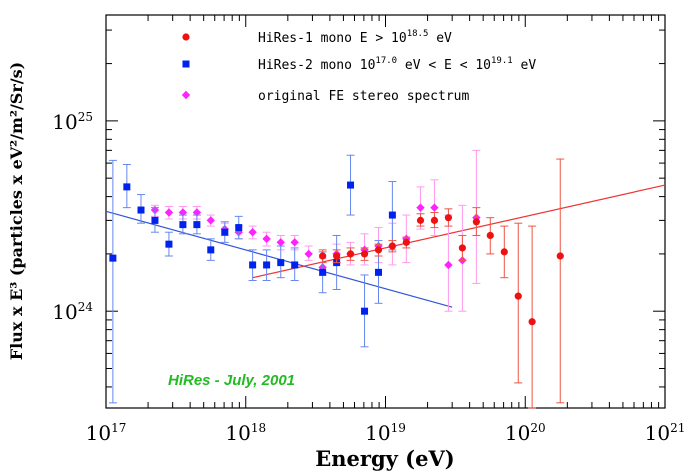 The height and width of the screenshot is (473, 692). I want to click on chart-annotation: HiRes - July, 2001, so click(231, 380).